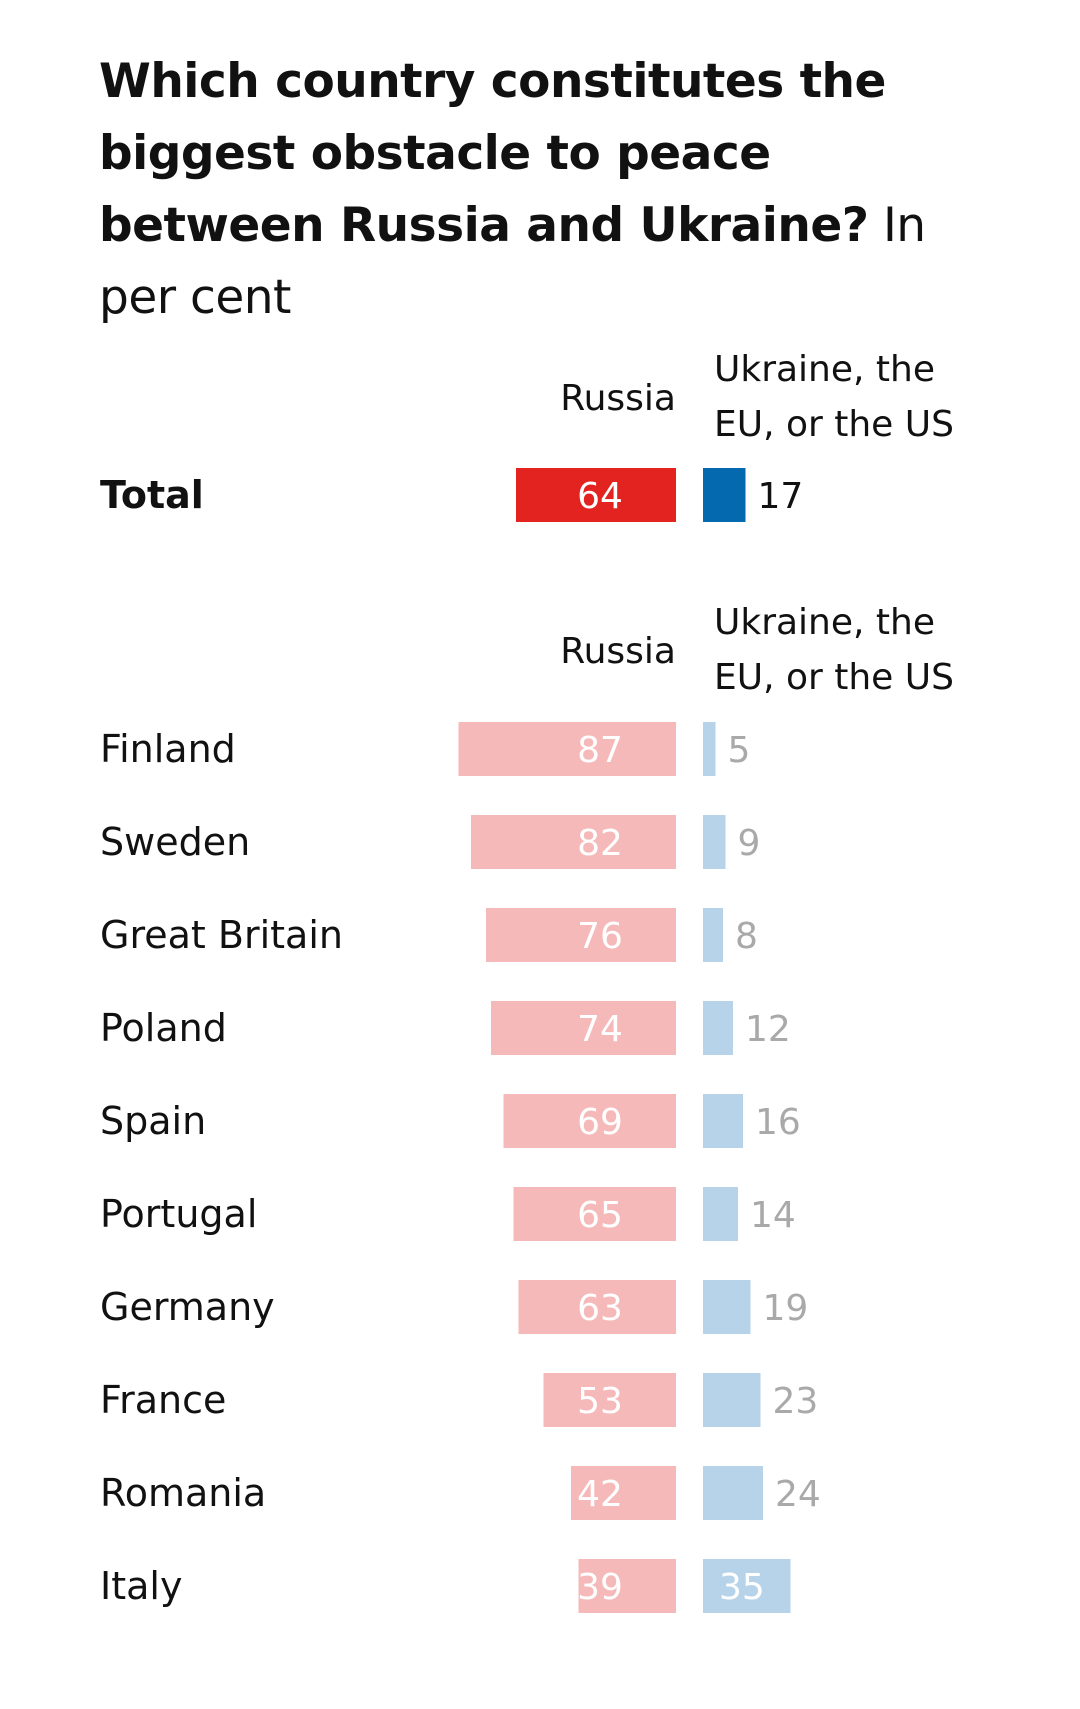  I want to click on row-9-category-label: Italy, so click(141, 1586).